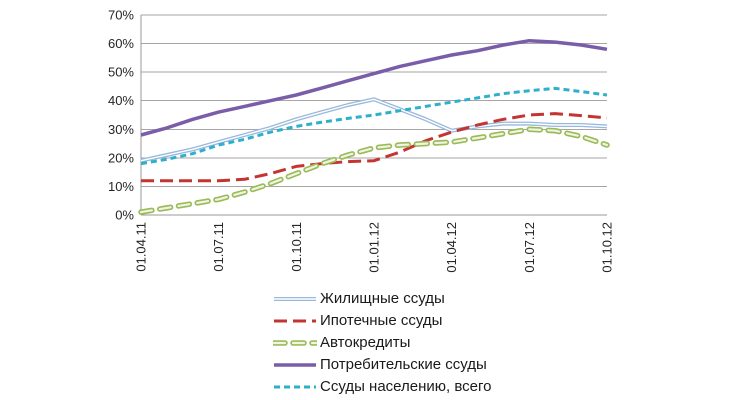  What do you see at coordinates (529, 247) in the screenshot?
I see `x-tick-label: 01.07.12` at bounding box center [529, 247].